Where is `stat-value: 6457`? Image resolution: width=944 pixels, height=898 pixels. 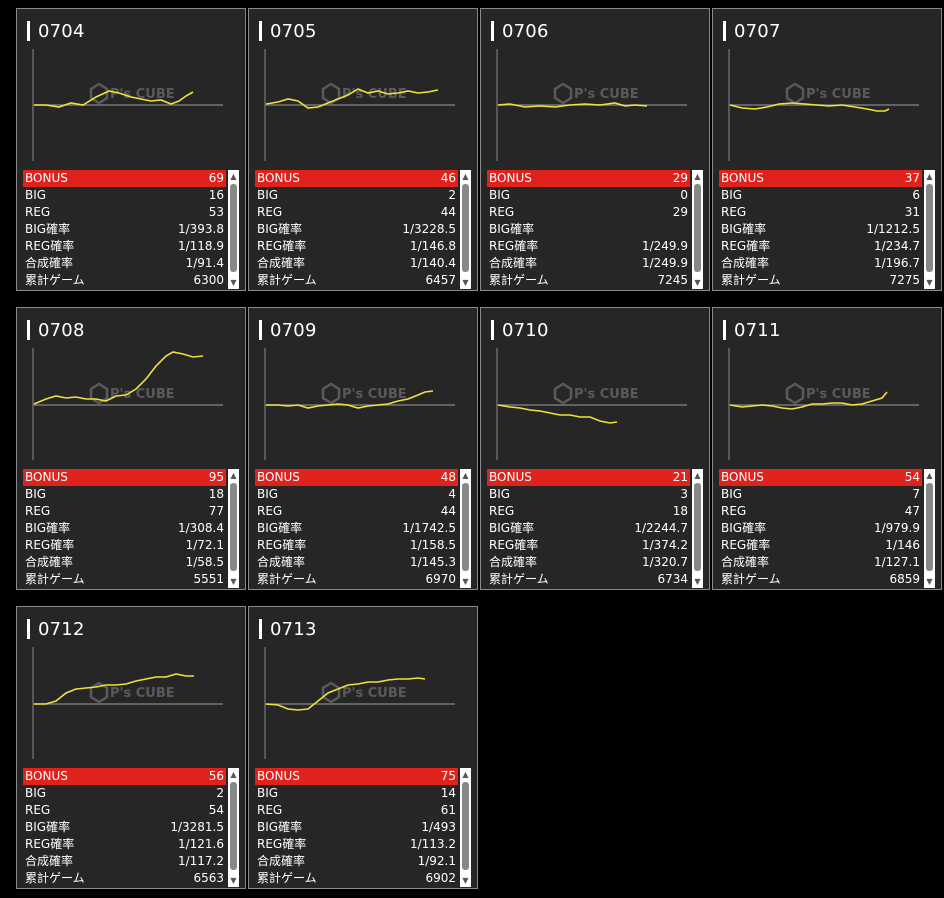 stat-value: 6457 is located at coordinates (440, 280).